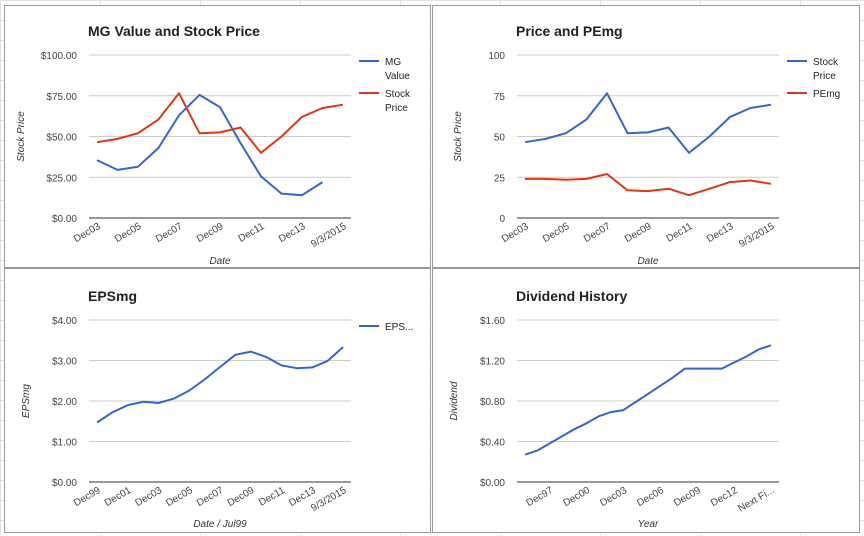  I want to click on chart-title: EPSmg, so click(112, 296).